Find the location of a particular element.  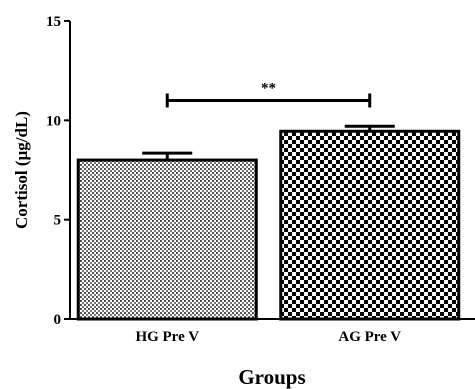

significance-label: ** is located at coordinates (268, 88).